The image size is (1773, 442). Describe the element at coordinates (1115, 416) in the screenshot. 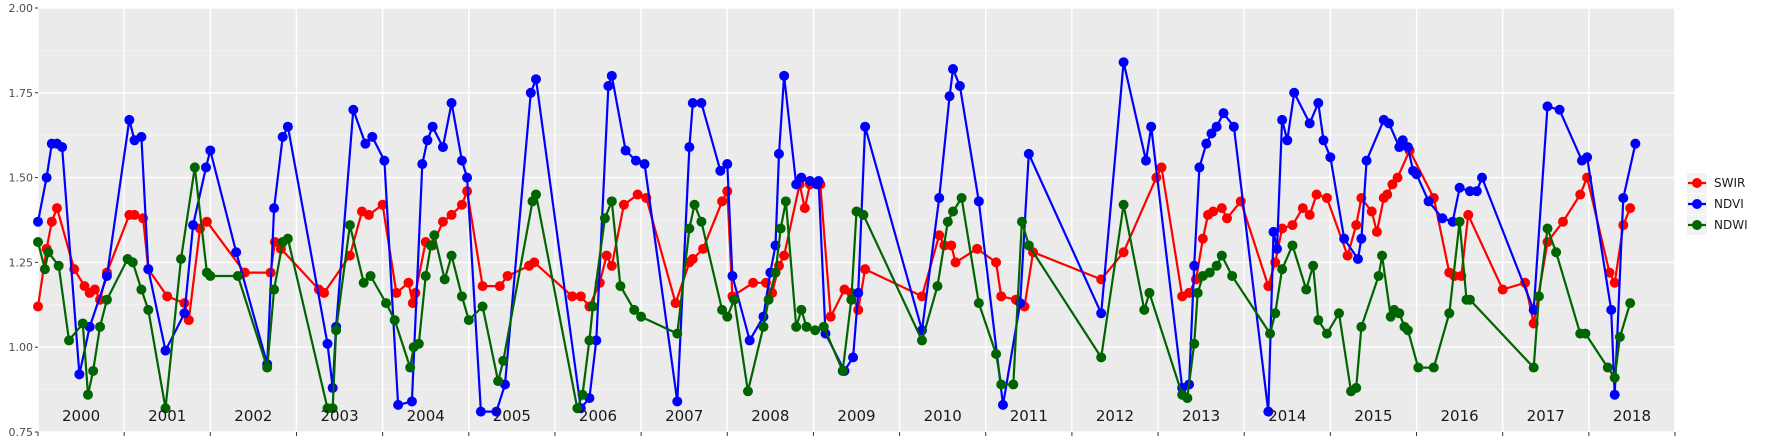

I see `year-label: 2012` at that location.